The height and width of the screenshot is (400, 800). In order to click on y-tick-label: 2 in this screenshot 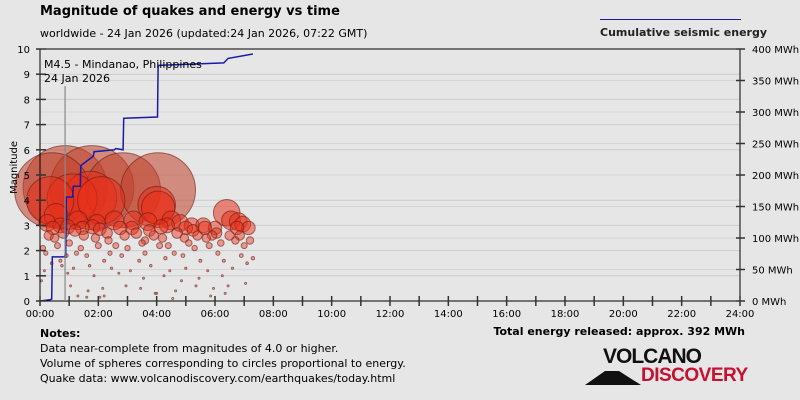, I will do `click(27, 252)`.